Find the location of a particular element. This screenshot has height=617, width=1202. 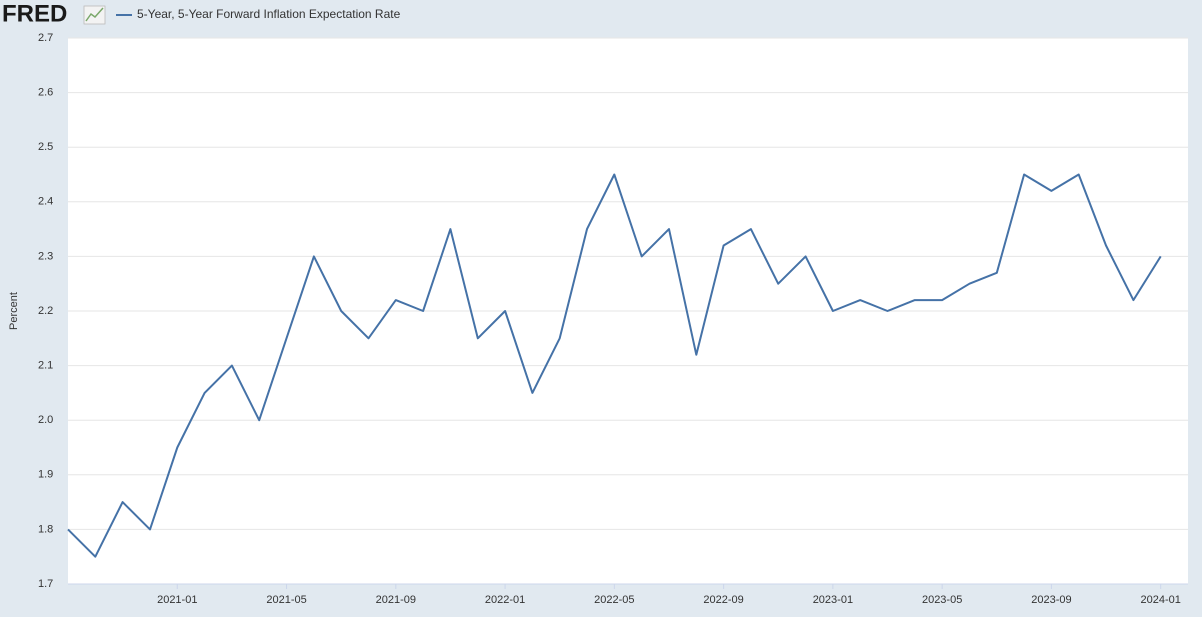

y-tick-label: 2.4 is located at coordinates (45, 202).